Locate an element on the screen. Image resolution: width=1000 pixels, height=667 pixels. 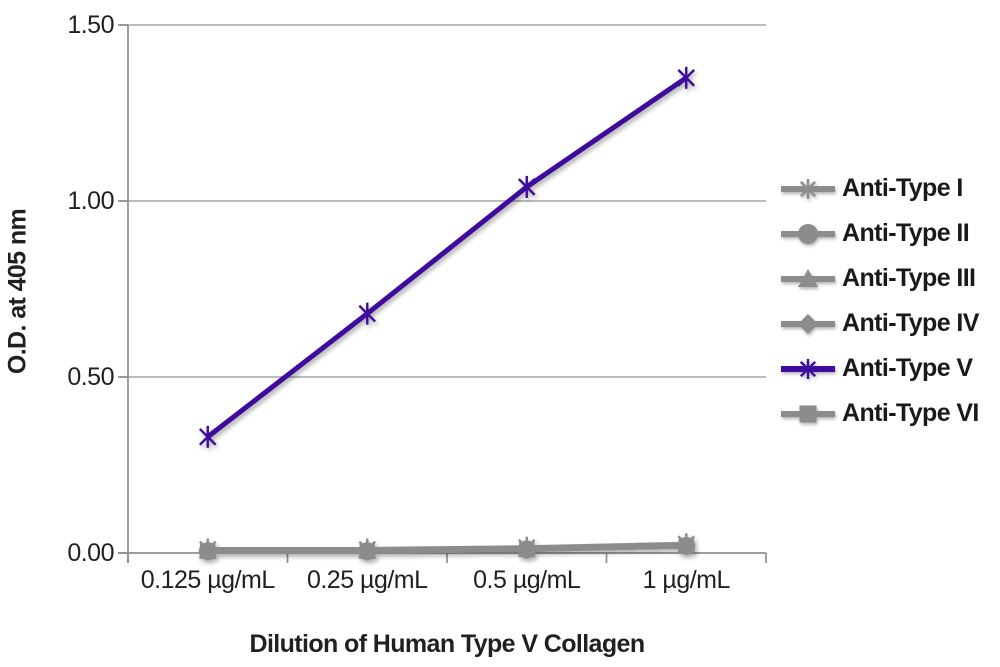
legend-item-anti-type-iii: Anti-Type III is located at coordinates (879, 278).